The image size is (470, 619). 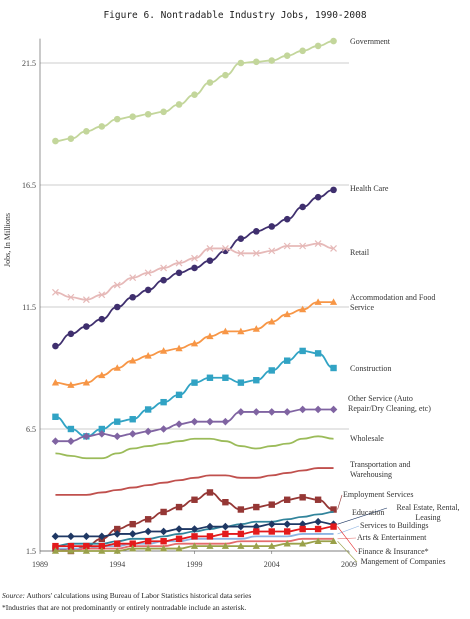 What do you see at coordinates (393, 302) in the screenshot?
I see `series-label: Accommodation and Food Service` at bounding box center [393, 302].